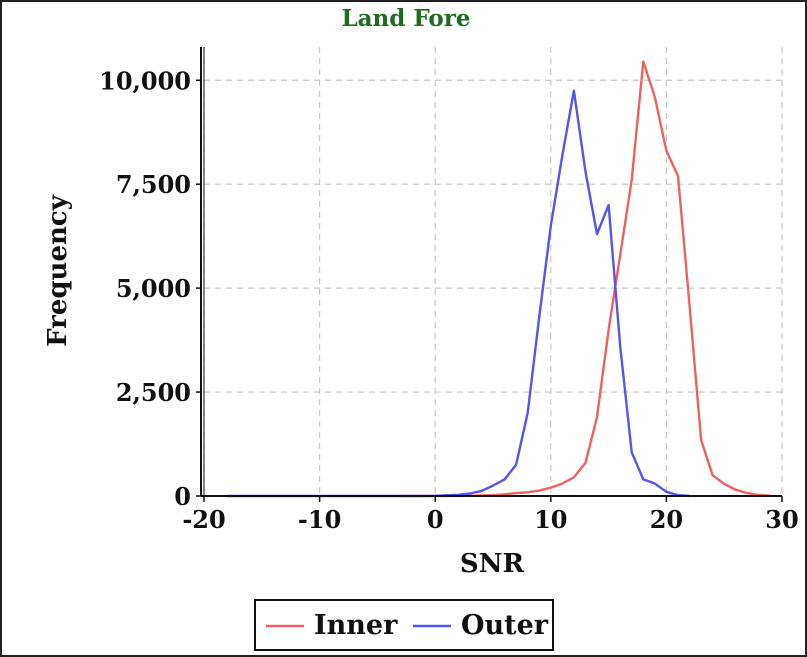 This screenshot has height=657, width=807. Describe the element at coordinates (145, 80) in the screenshot. I see `y-tick-label: 10,000` at that location.